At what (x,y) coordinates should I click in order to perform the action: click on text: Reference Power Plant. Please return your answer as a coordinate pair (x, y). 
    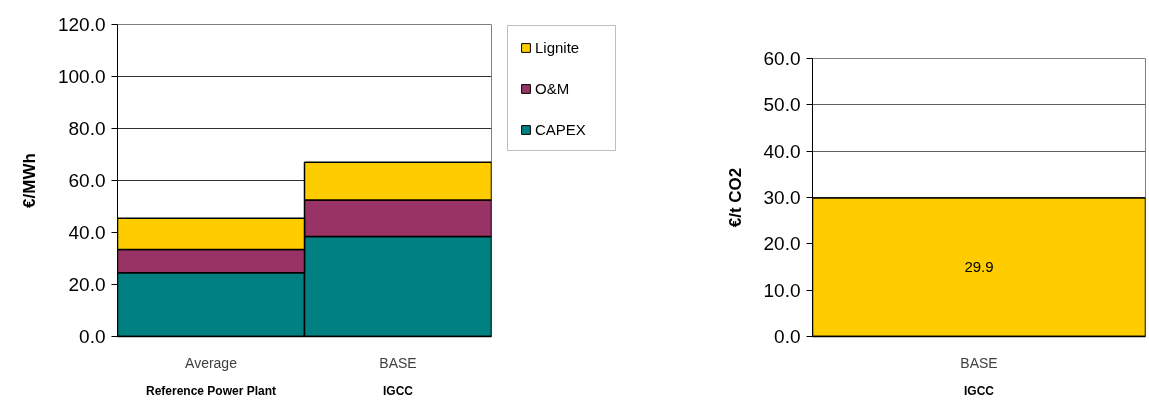
    Looking at the image, I should click on (211, 390).